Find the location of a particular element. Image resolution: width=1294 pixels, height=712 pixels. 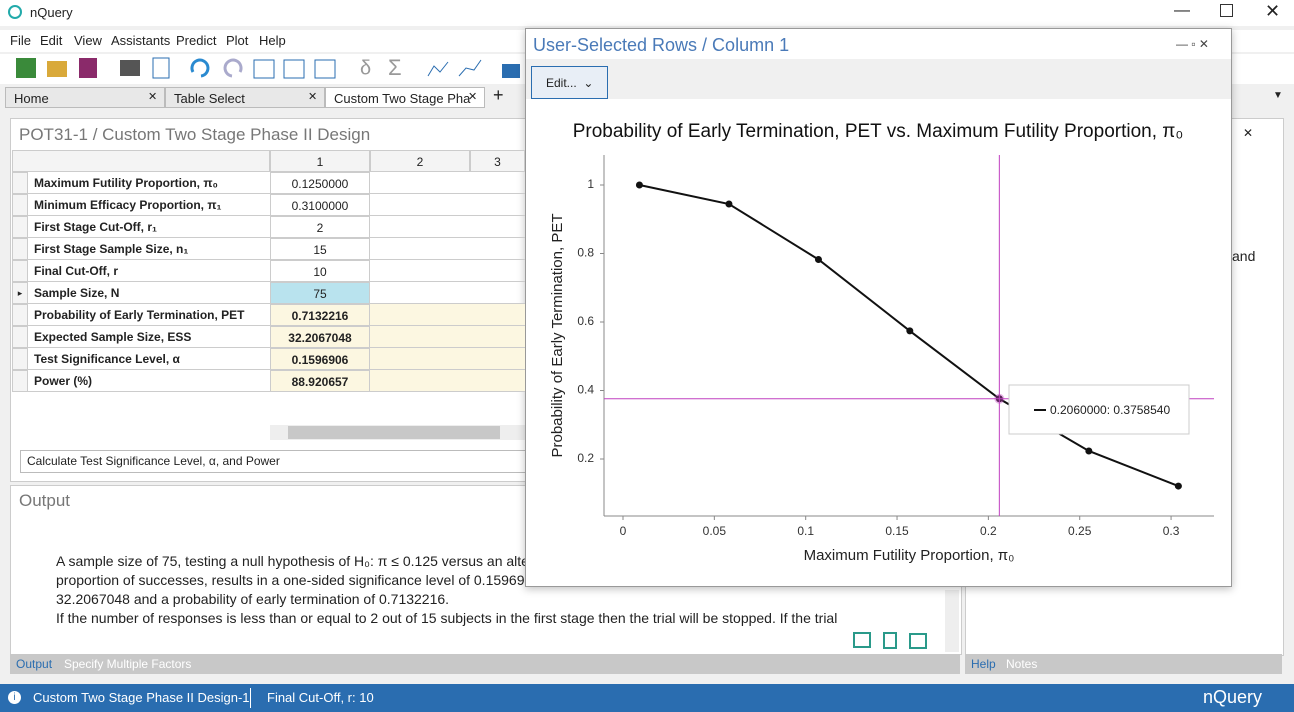

status-item: Custom Two Stage Phase II Design-1 is located at coordinates (141, 697).